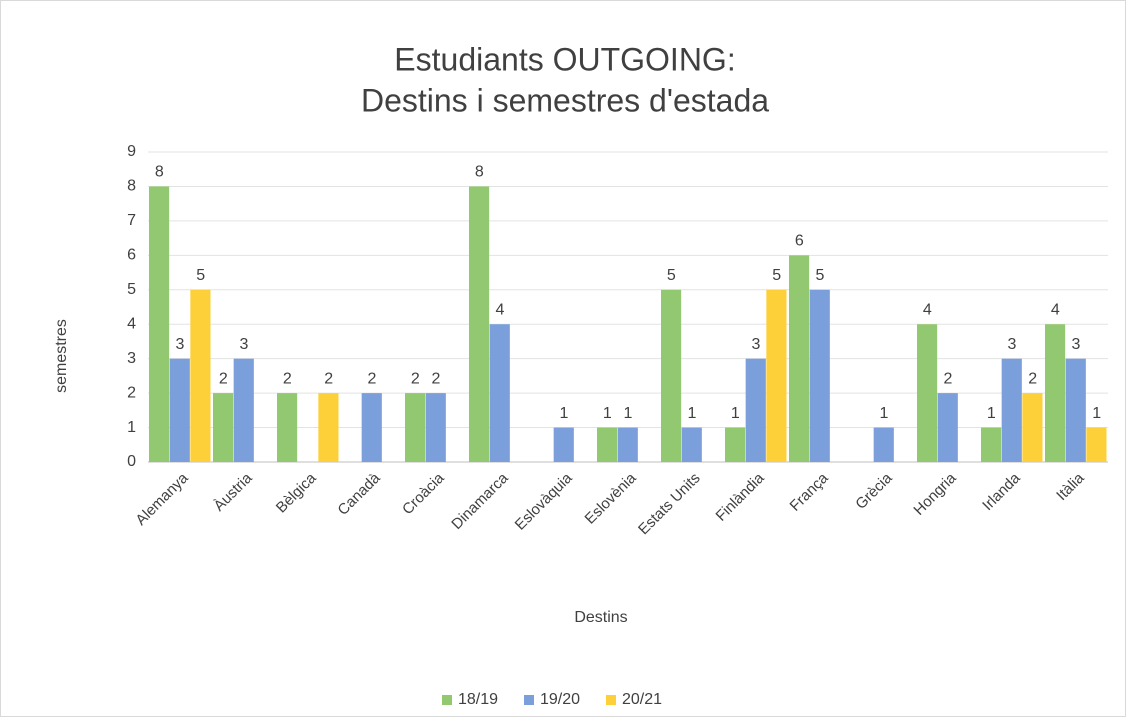 Image resolution: width=1126 pixels, height=717 pixels. What do you see at coordinates (600, 617) in the screenshot?
I see `x-axis-title: Destins` at bounding box center [600, 617].